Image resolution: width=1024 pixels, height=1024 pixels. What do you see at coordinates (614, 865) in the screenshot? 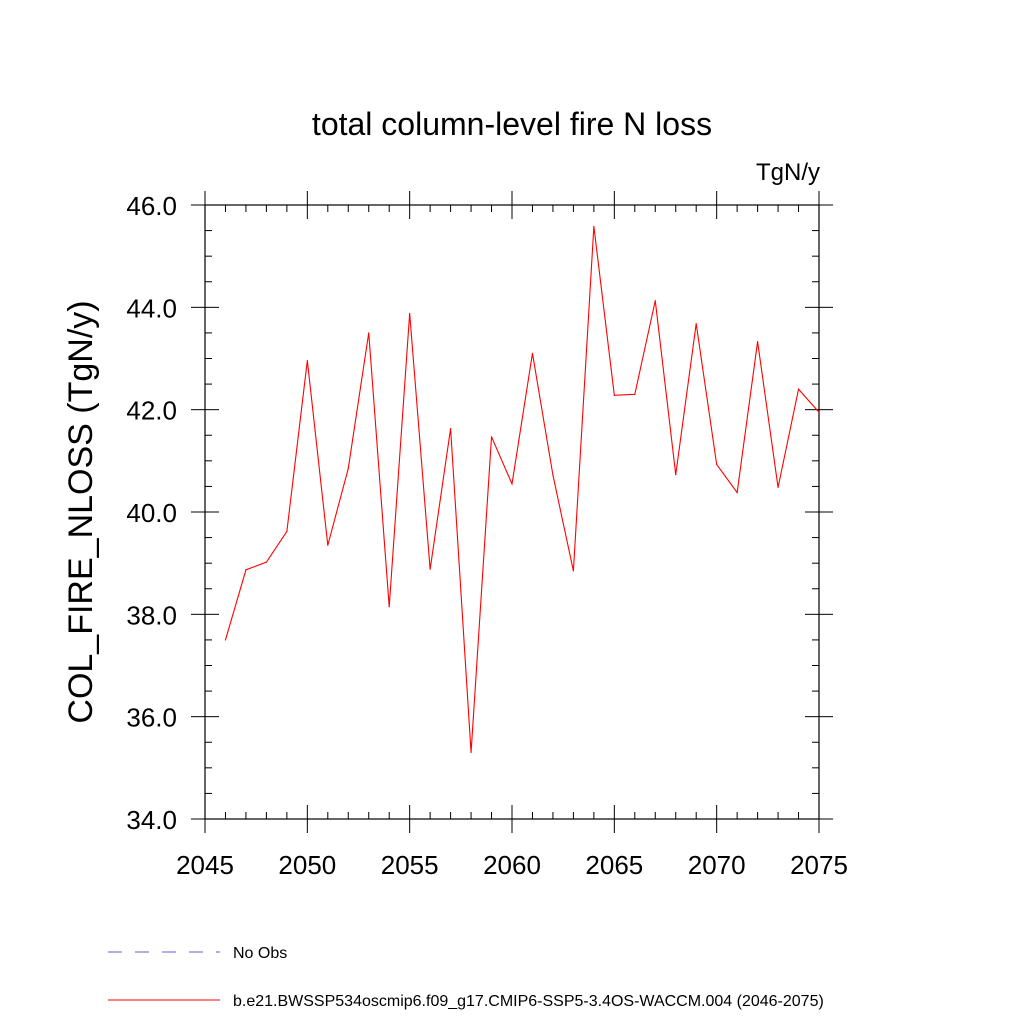
I see `x-tick-label: 2065` at bounding box center [614, 865].